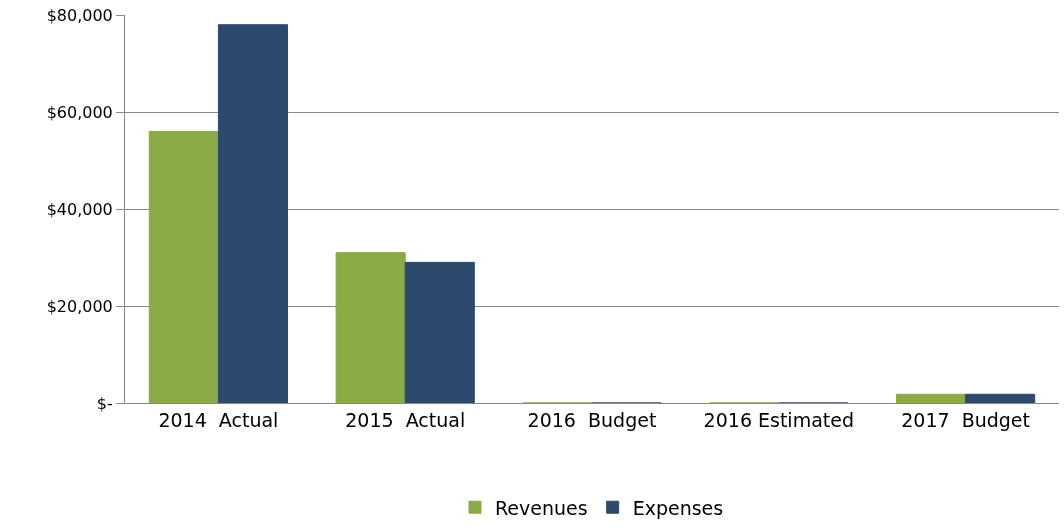 The image size is (1064, 531). What do you see at coordinates (541, 507) in the screenshot?
I see `legend-label: Revenues` at bounding box center [541, 507].